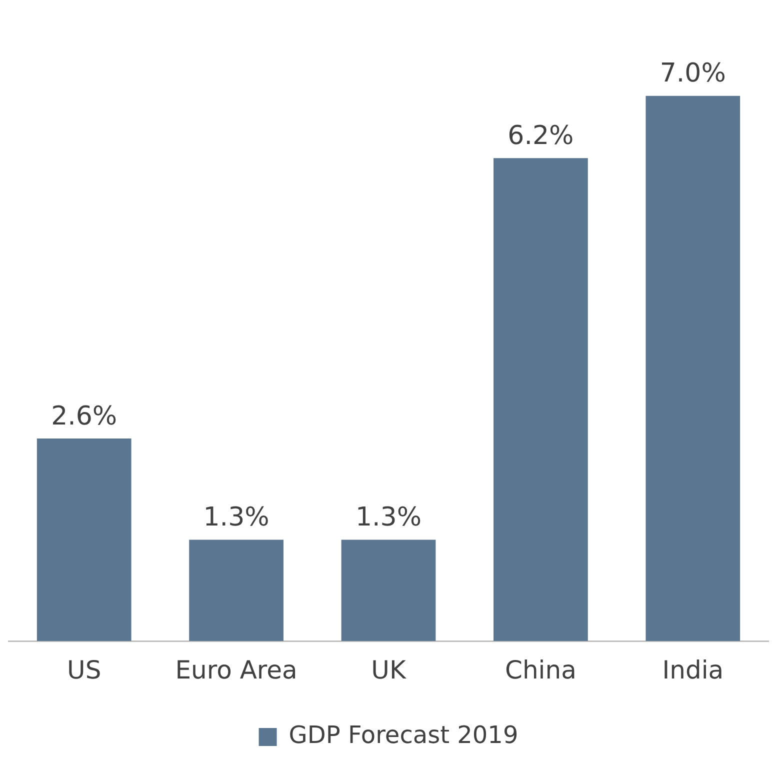  What do you see at coordinates (84, 416) in the screenshot?
I see `data-label: 2.6%` at bounding box center [84, 416].